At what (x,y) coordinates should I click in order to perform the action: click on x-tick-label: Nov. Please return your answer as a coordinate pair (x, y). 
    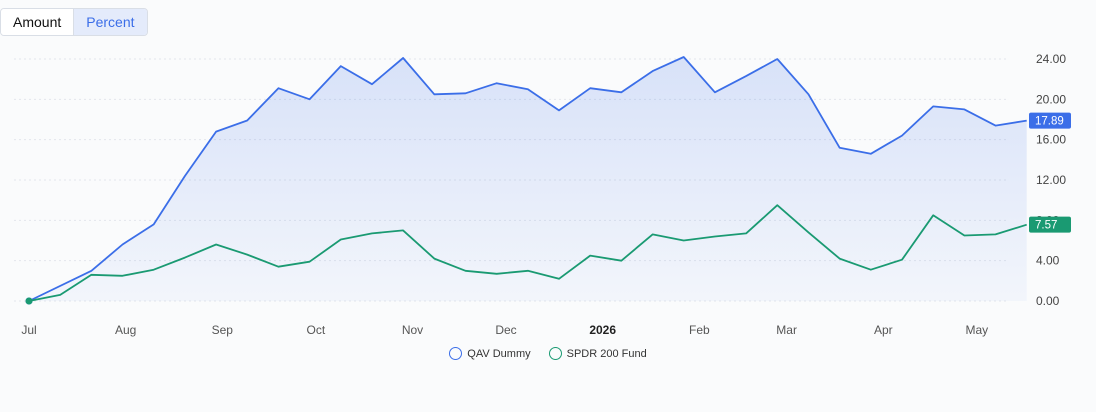
    Looking at the image, I should click on (412, 330).